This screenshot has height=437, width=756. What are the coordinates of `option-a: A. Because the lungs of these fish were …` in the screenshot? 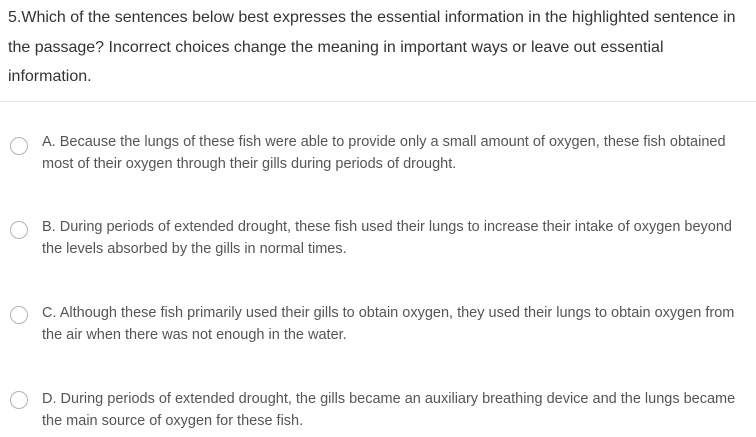 It's located at (378, 154).